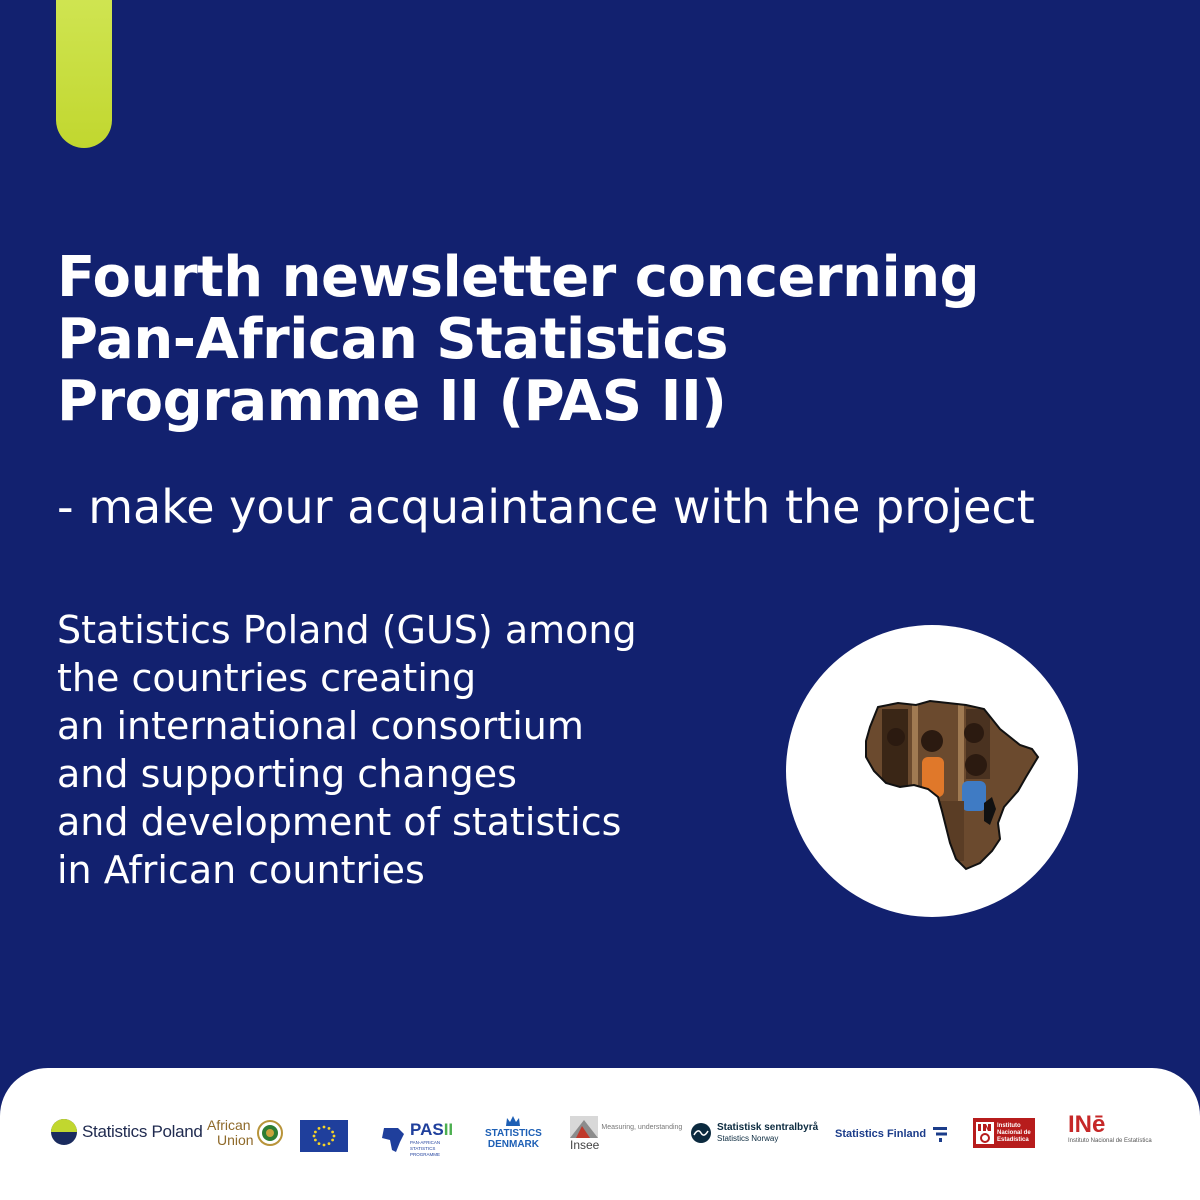  Describe the element at coordinates (985, 1133) in the screenshot. I see `ine-spain-emblem-icon` at that location.